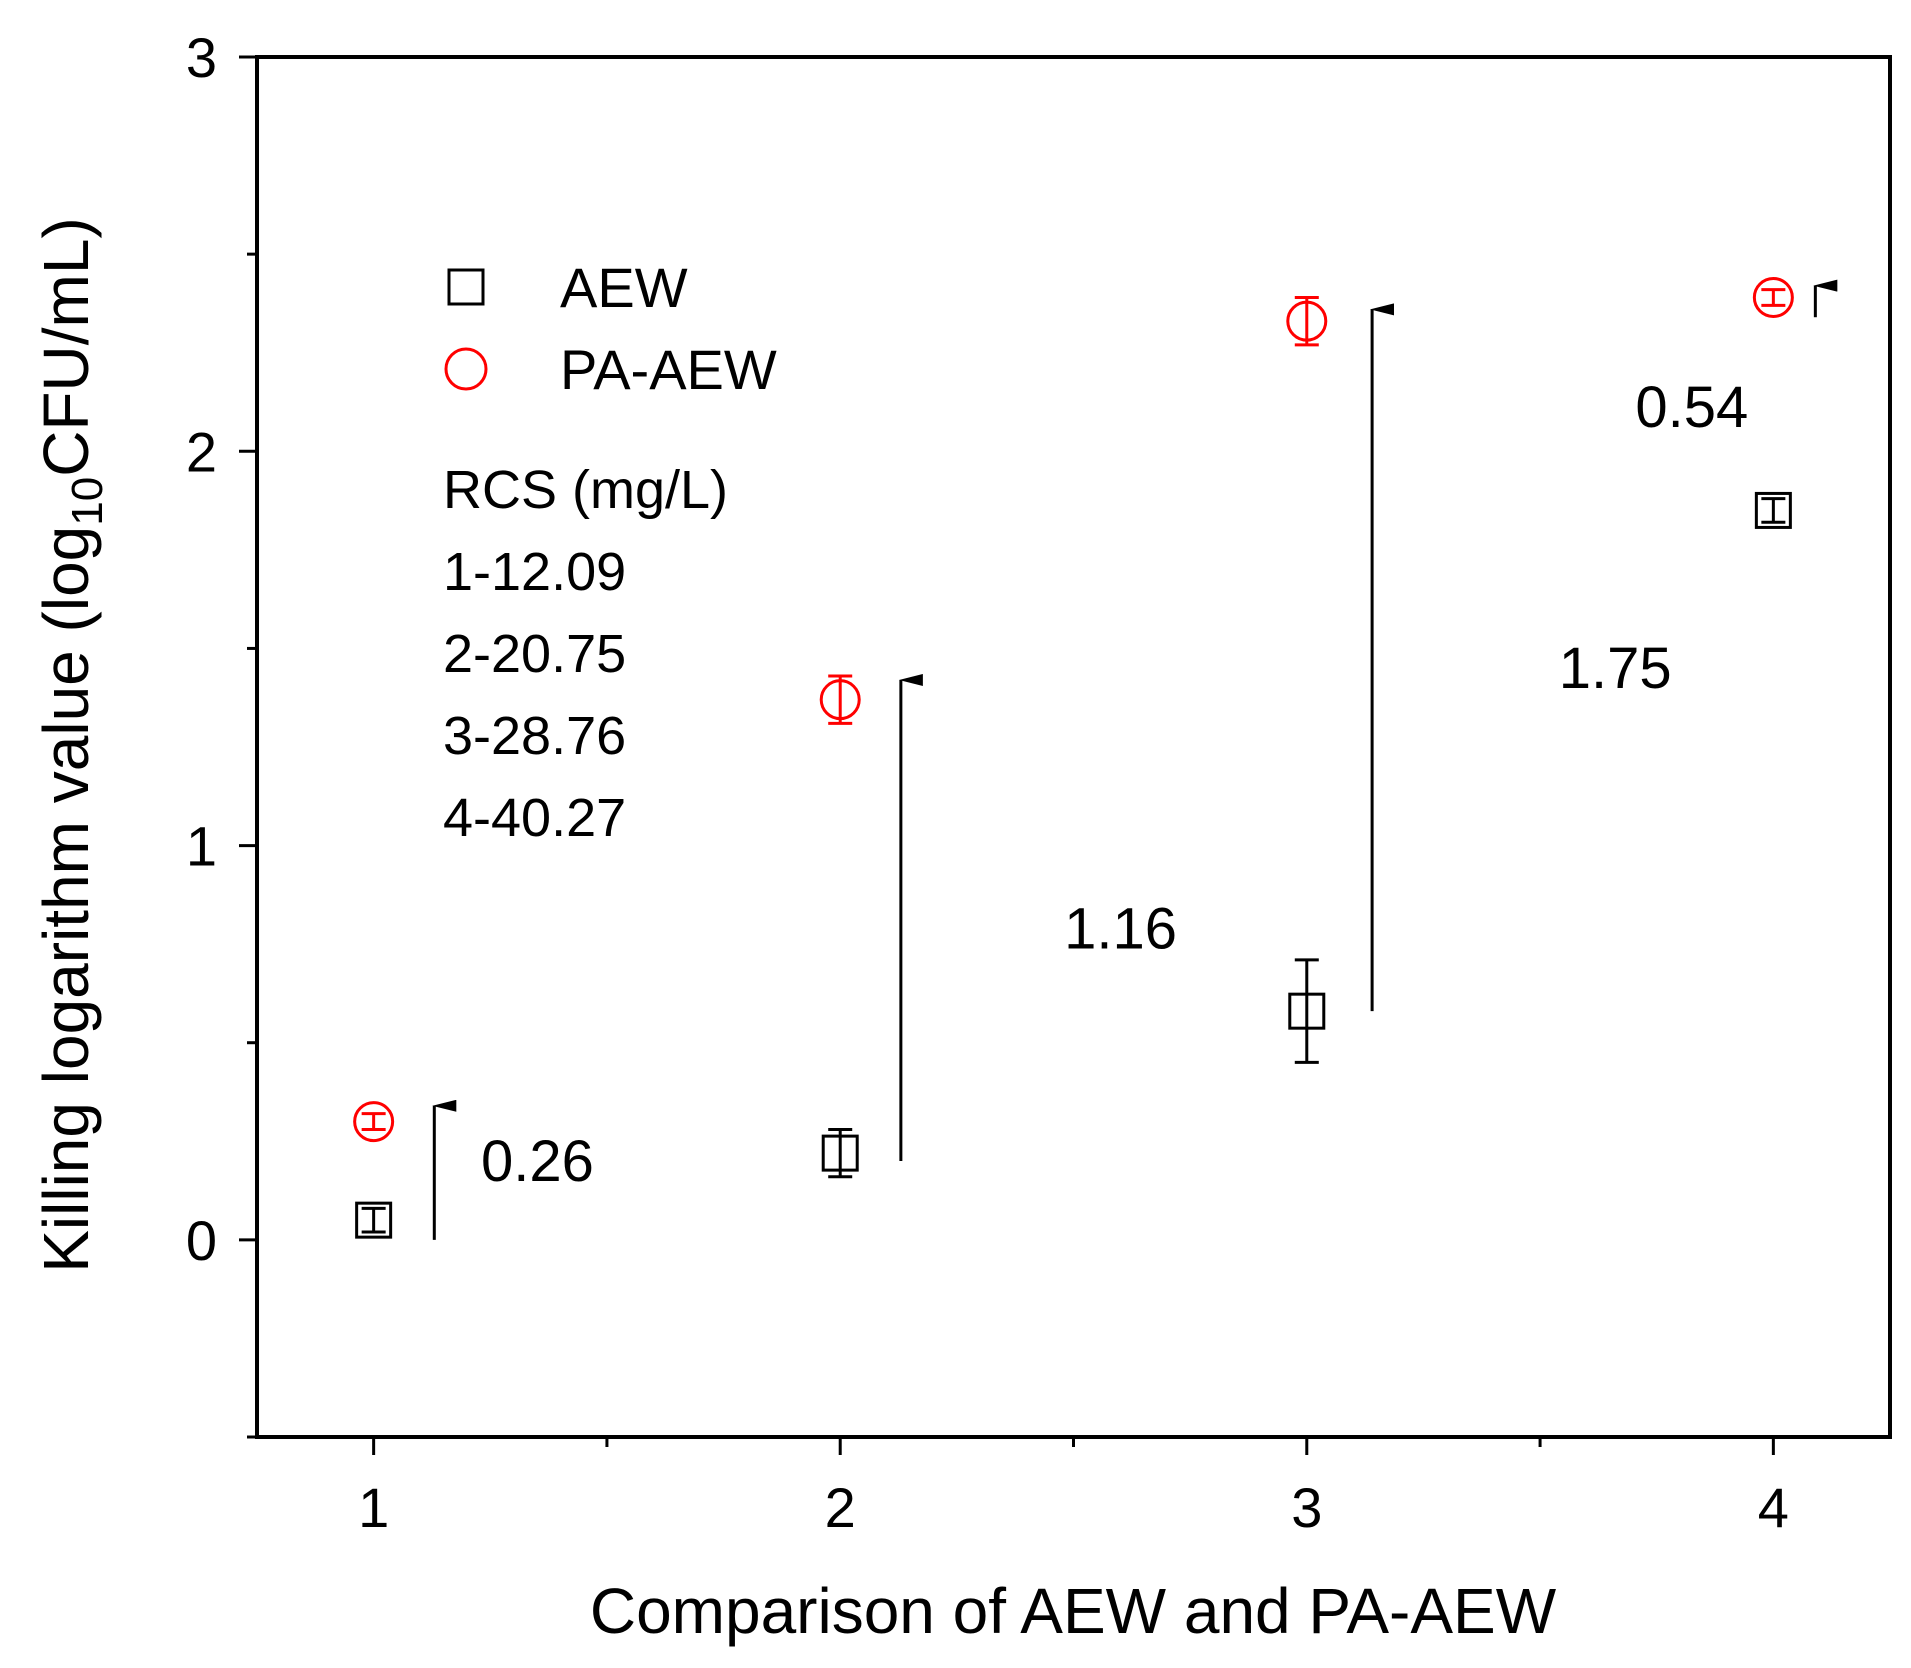  What do you see at coordinates (534, 654) in the screenshot?
I see `rcs-line-2: 2-20.75` at bounding box center [534, 654].